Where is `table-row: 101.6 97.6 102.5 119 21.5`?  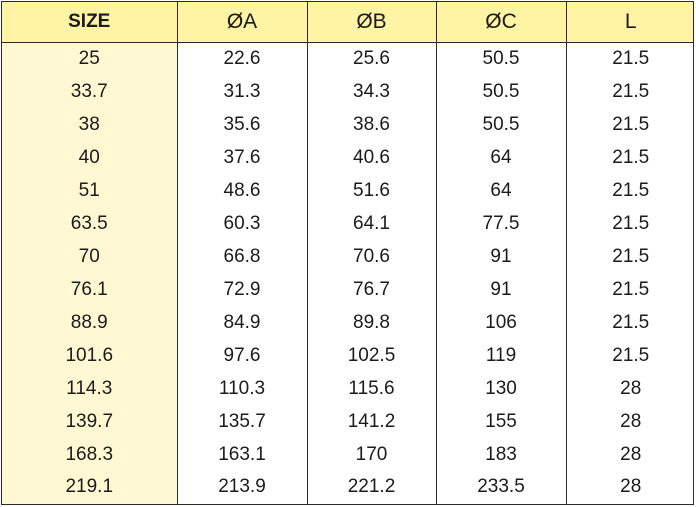 table-row: 101.6 97.6 102.5 119 21.5 is located at coordinates (347, 356).